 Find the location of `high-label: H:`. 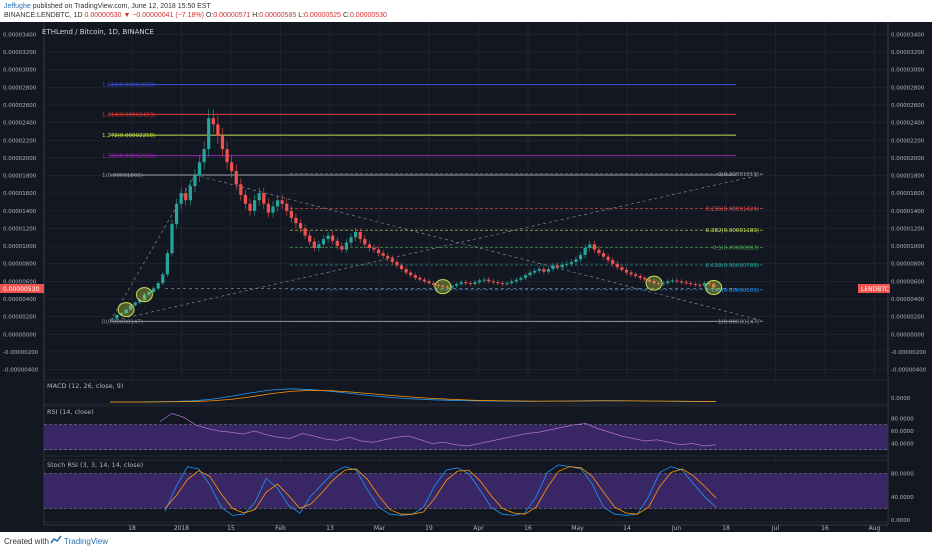

high-label: H: is located at coordinates (256, 15).